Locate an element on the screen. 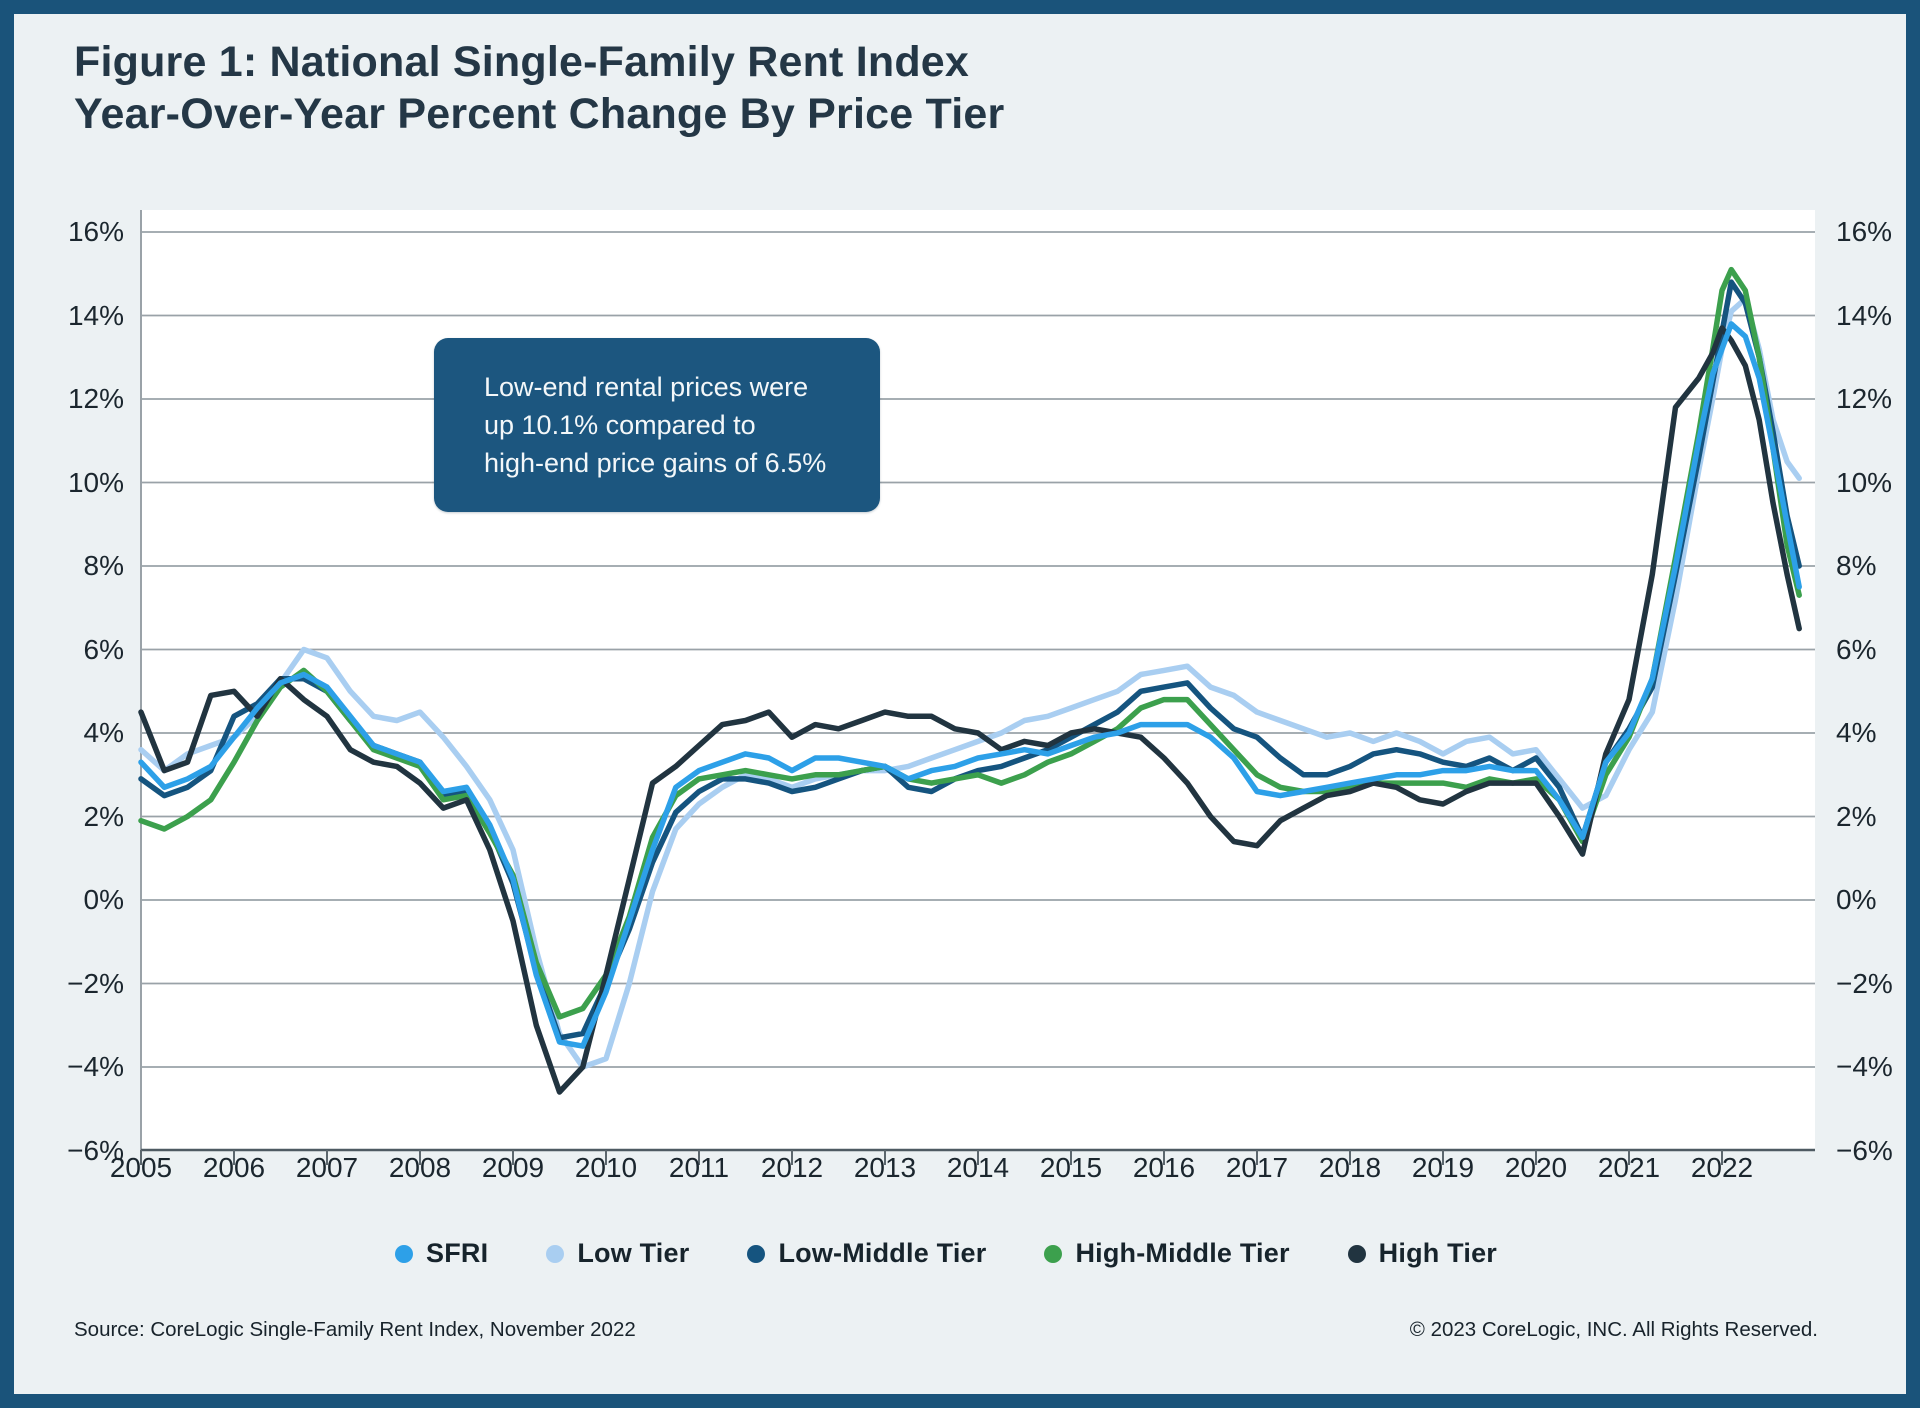 The image size is (1920, 1408). y-tick-label-left-6: 6% is located at coordinates (103, 649).